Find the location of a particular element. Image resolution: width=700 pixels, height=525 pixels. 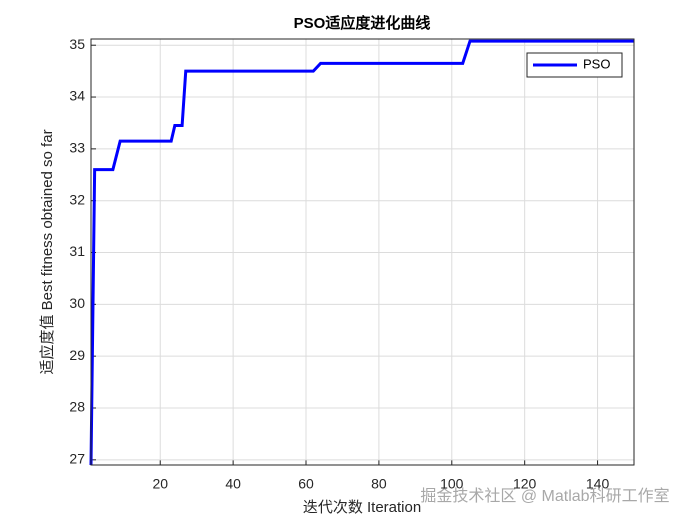

x-tick-label: 40 is located at coordinates (233, 484).